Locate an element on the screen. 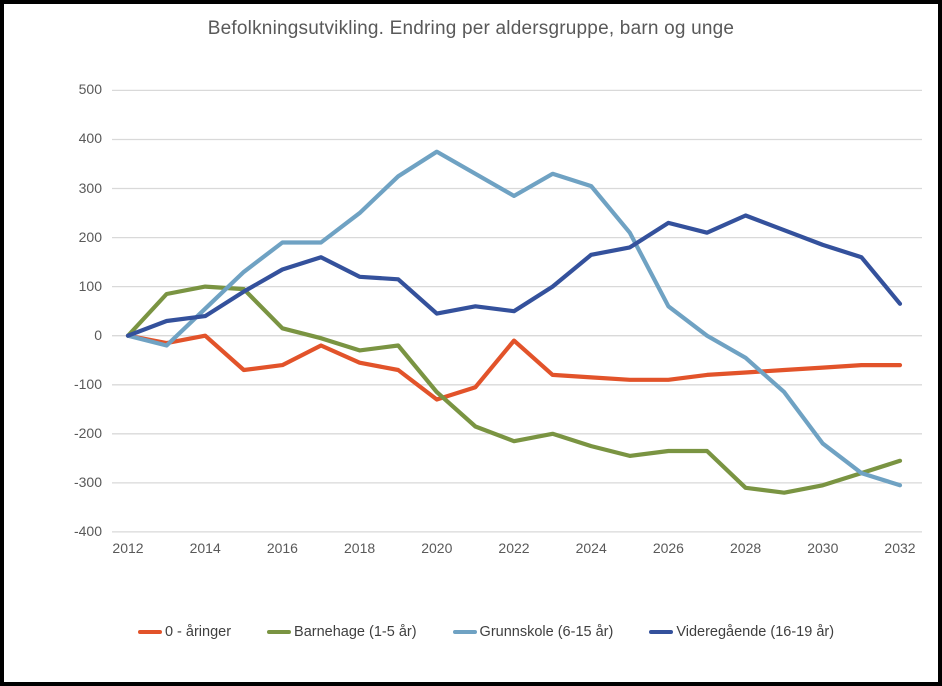 This screenshot has width=942, height=686. y-tick-label: -300 is located at coordinates (87, 481).